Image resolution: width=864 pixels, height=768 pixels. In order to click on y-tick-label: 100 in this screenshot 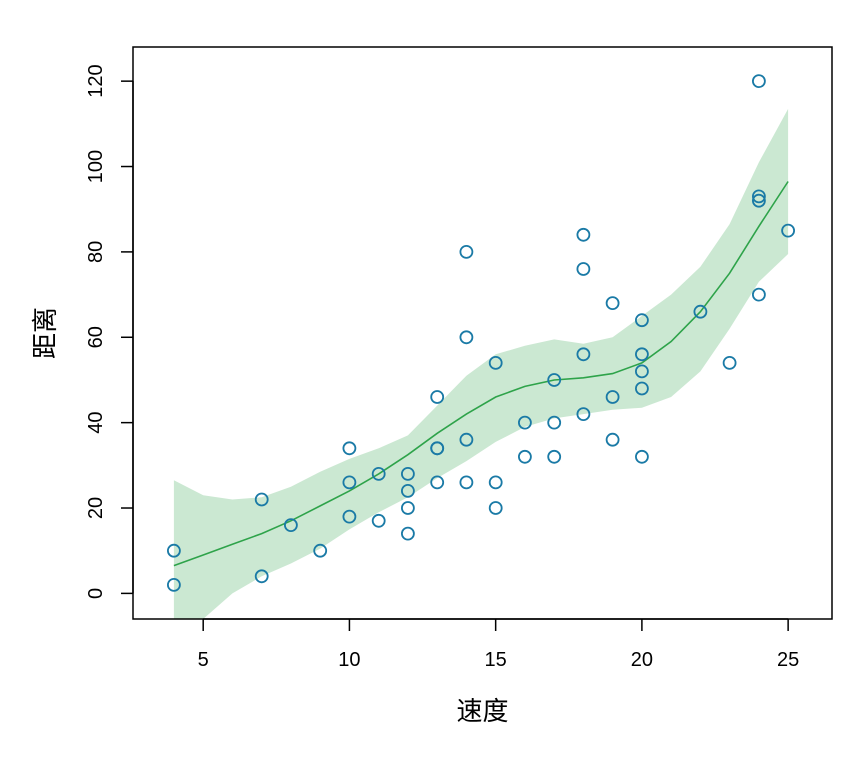, I will do `click(96, 166)`.